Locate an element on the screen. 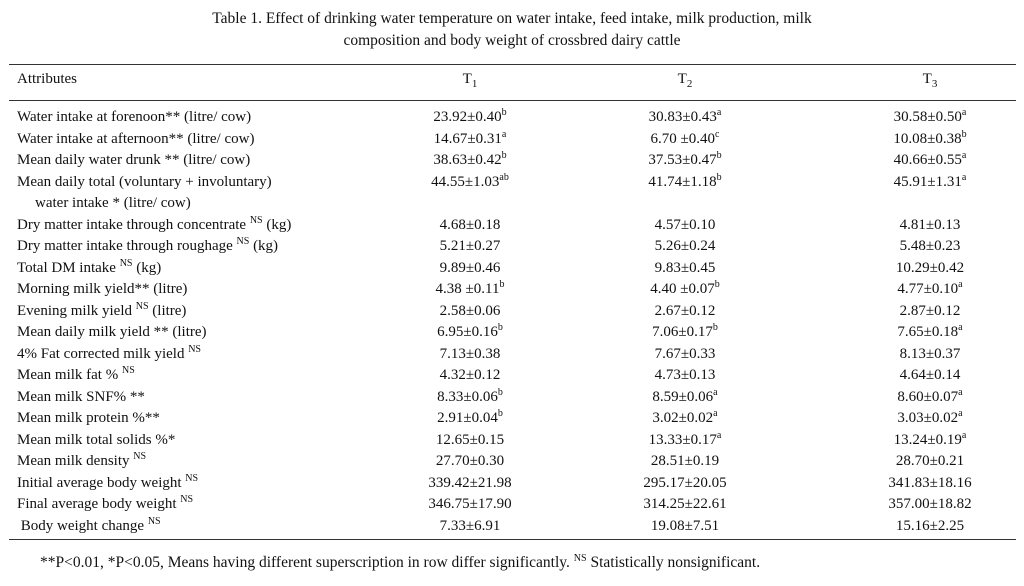  cell-t2: 8.59±0.06a is located at coordinates (685, 398).